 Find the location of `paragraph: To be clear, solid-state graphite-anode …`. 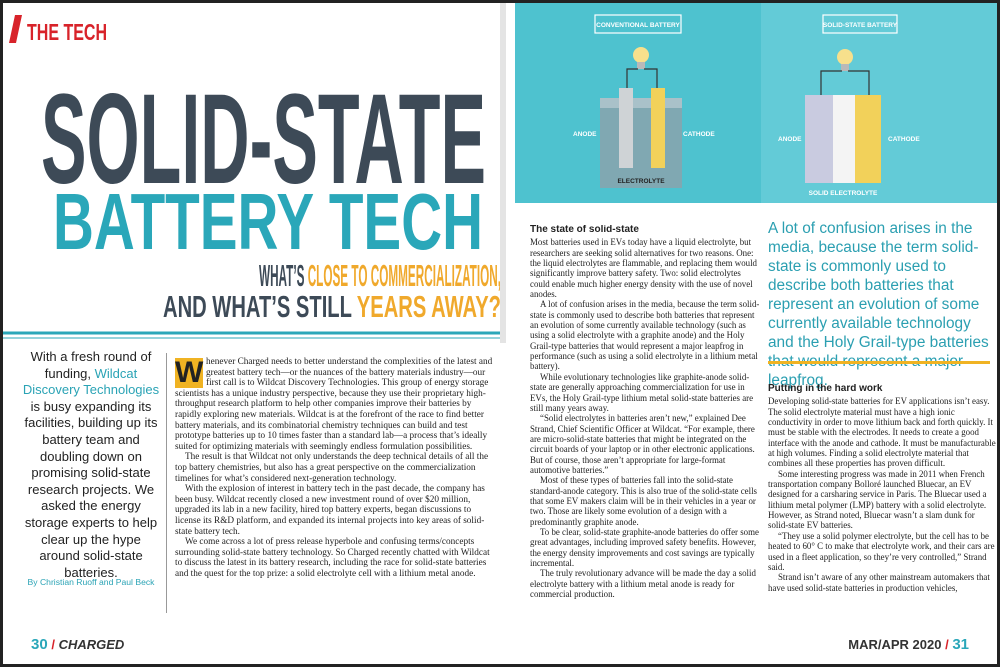

paragraph: To be clear, solid-state graphite-anode … is located at coordinates (644, 547).